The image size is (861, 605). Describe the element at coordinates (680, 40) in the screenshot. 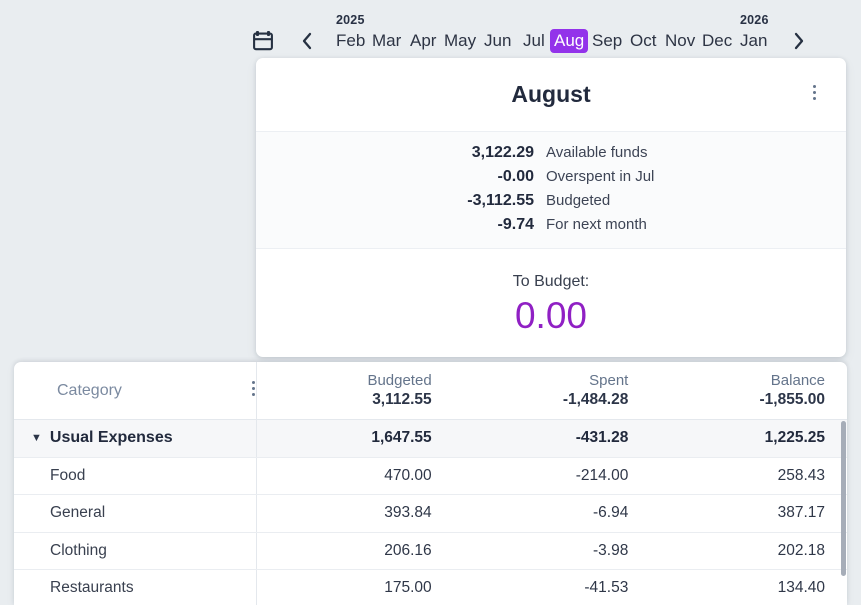

I see `month-item-nov: Nov` at that location.